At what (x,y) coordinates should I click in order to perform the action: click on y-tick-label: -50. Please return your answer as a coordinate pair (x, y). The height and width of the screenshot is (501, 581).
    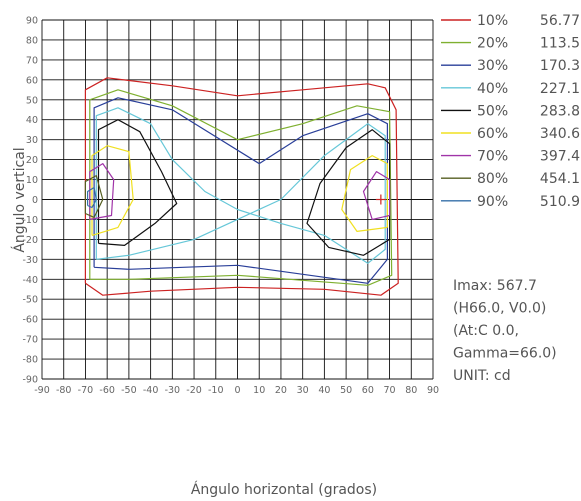
    Looking at the image, I should click on (30, 300).